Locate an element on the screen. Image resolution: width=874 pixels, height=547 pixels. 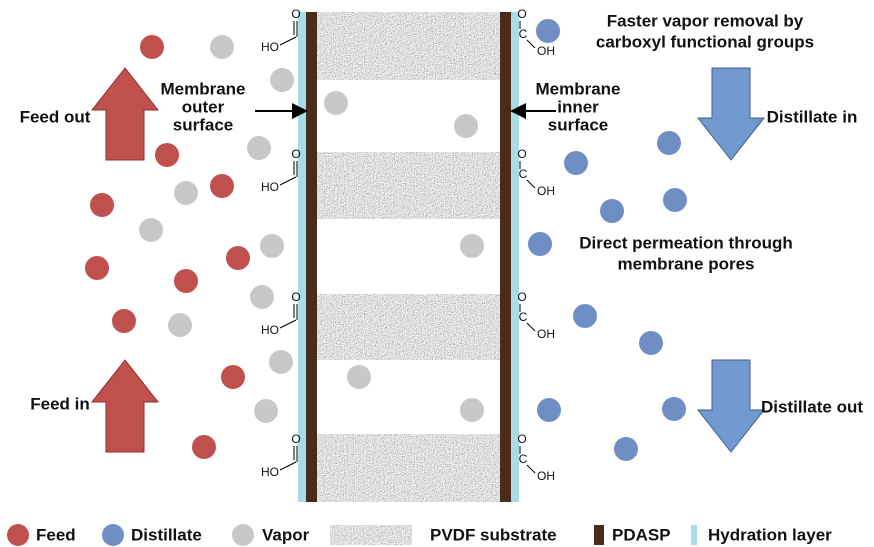
label: Faster vapor removal by is located at coordinates (705, 20).